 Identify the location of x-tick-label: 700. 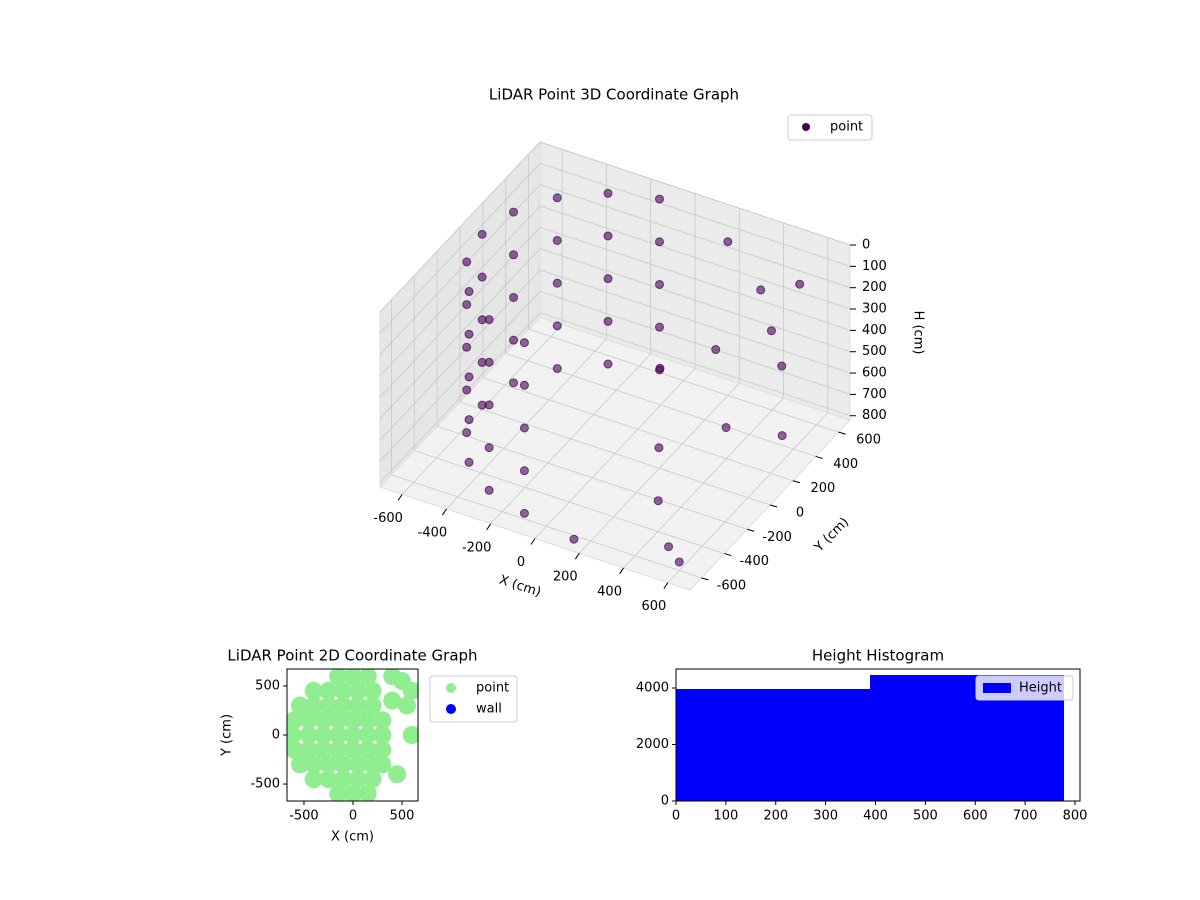
(1025, 816).